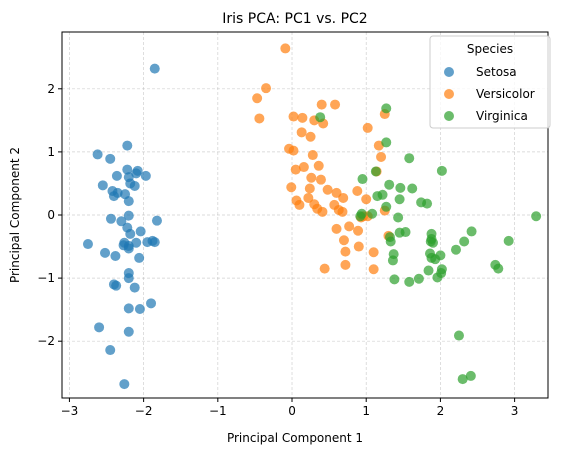 The image size is (565, 455). I want to click on legend-entries: Setosa Versicolor Virginica, so click(489, 94).